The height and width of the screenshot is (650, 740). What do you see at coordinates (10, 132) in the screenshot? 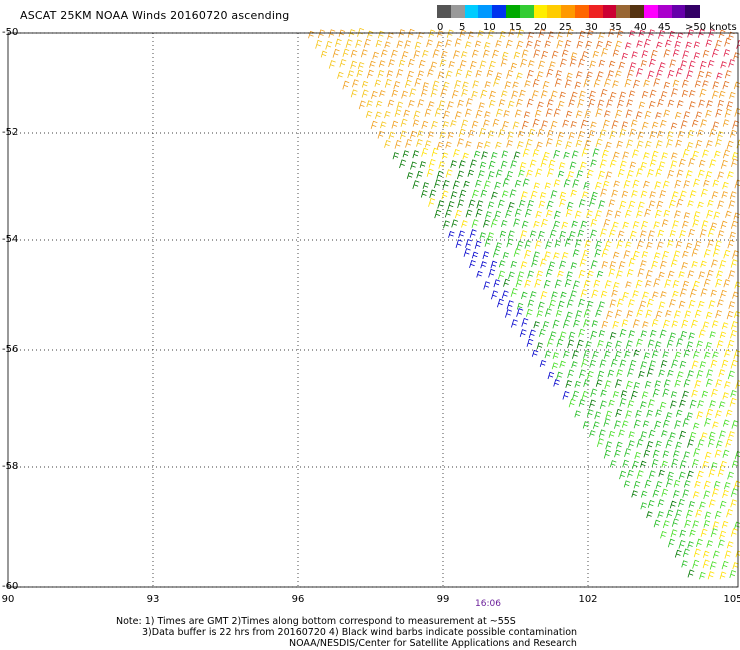
I see `latitude-label: -52` at bounding box center [10, 132].